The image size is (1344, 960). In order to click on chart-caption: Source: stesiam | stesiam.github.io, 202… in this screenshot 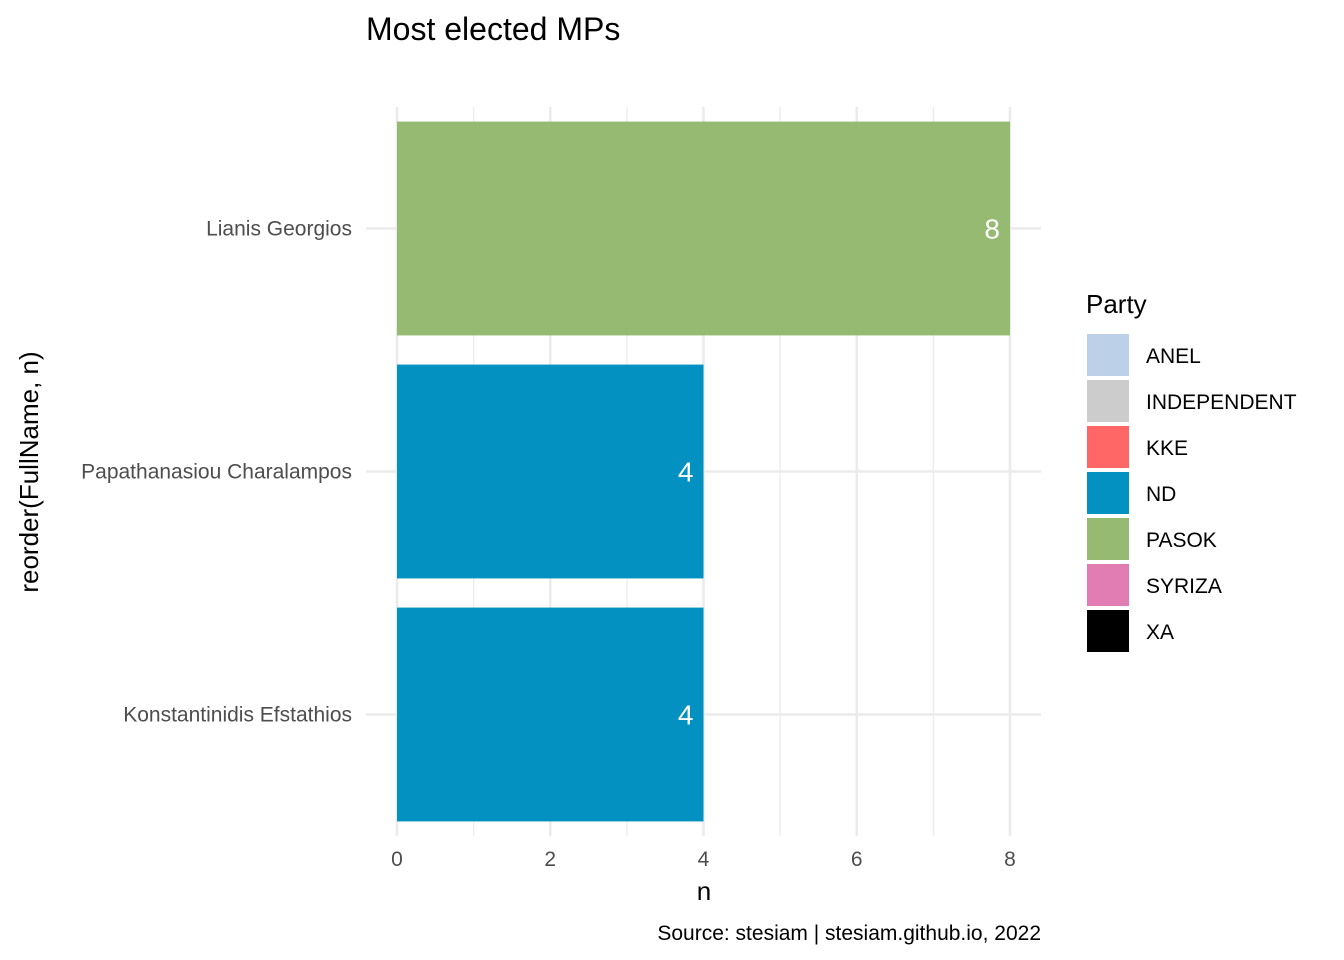, I will do `click(849, 933)`.